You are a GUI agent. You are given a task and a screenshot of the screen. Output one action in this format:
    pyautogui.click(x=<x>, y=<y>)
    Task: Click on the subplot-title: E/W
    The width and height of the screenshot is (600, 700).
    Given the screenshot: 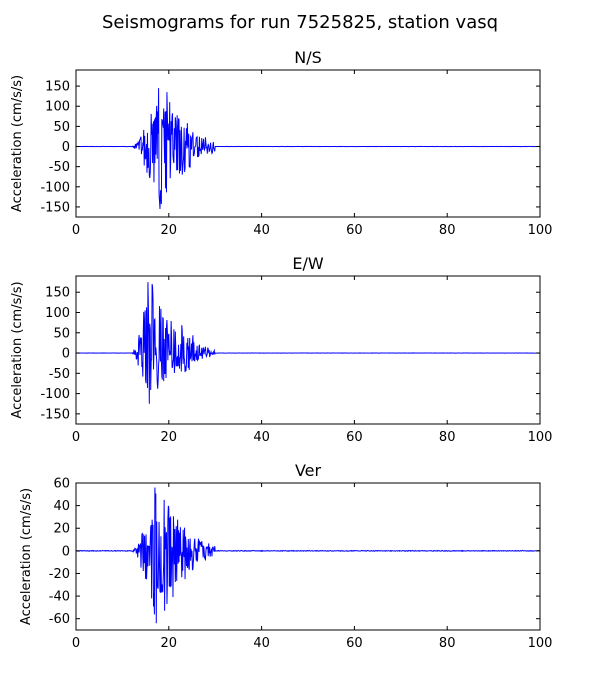 What is the action you would take?
    pyautogui.click(x=308, y=263)
    